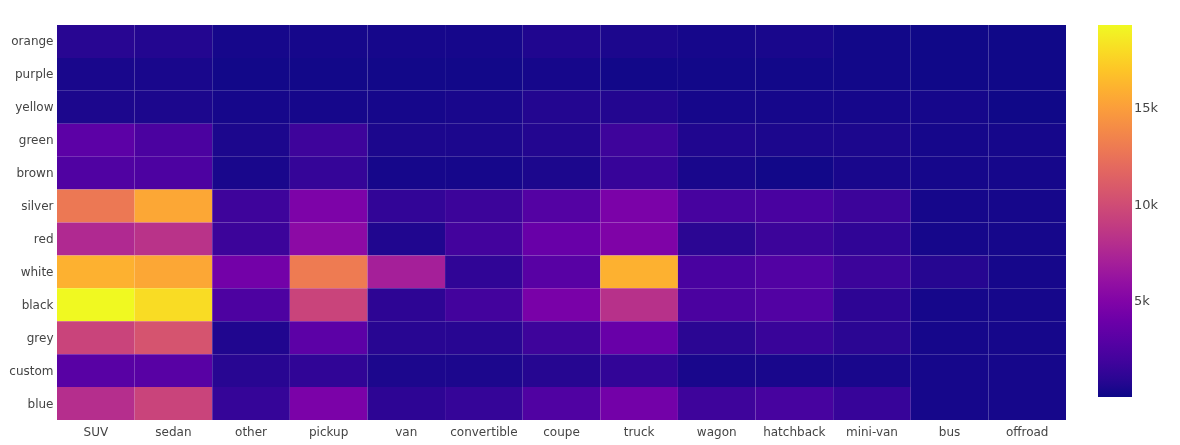 The width and height of the screenshot is (1180, 445). Describe the element at coordinates (949, 431) in the screenshot. I see `x-tick-label: bus` at that location.